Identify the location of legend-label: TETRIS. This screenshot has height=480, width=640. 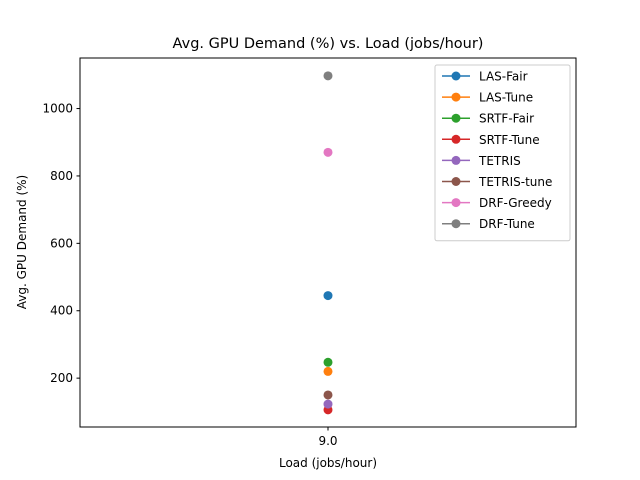
(499, 161).